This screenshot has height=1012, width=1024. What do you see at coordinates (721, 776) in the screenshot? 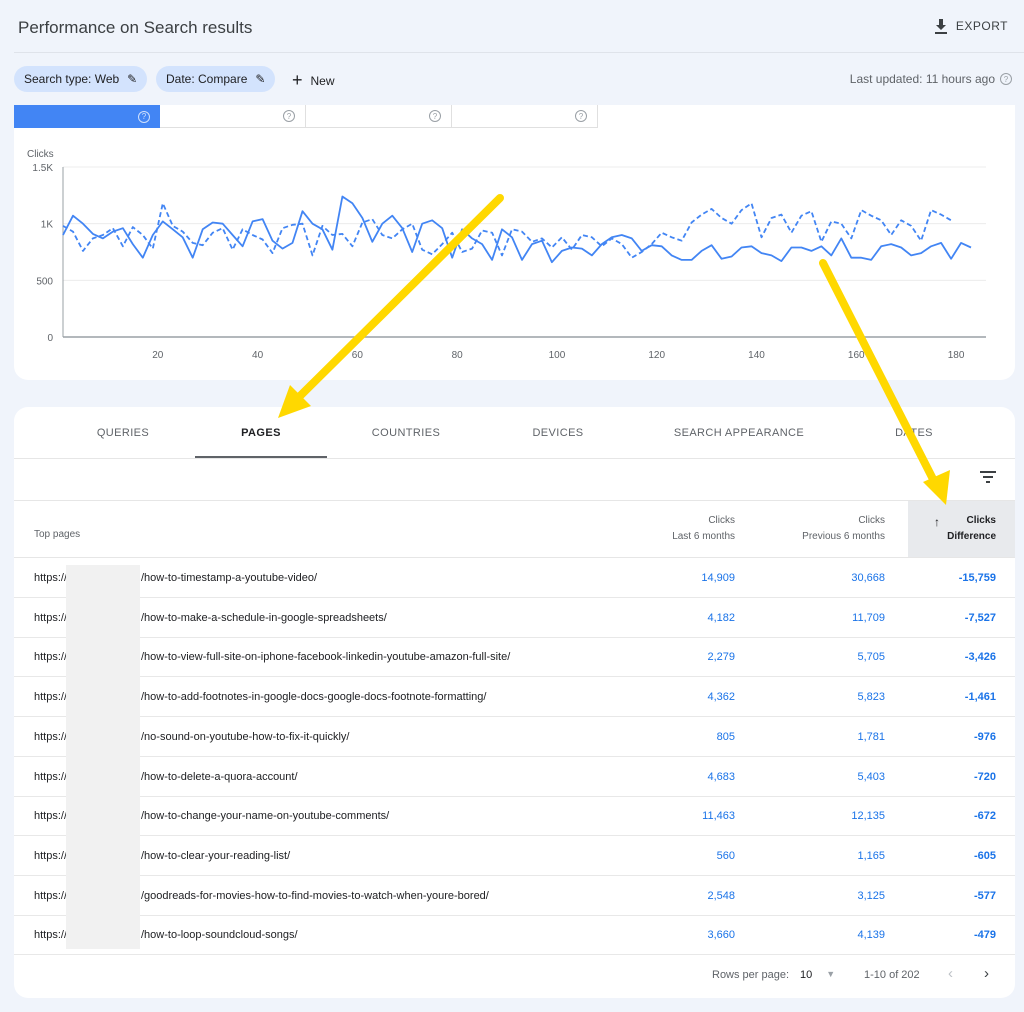
I see `clicks-last: 4,683` at bounding box center [721, 776].